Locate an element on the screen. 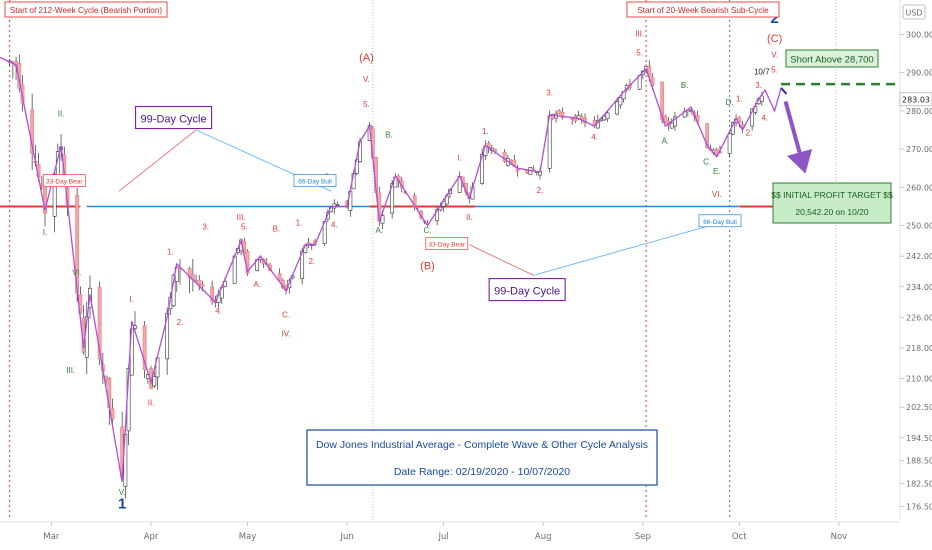 The width and height of the screenshot is (932, 550). cycle-label-box is located at coordinates (527, 290).